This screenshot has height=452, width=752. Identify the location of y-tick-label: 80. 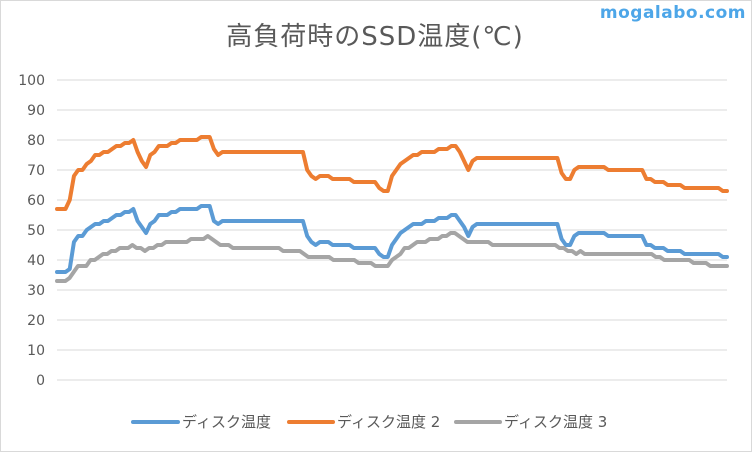
(36, 141).